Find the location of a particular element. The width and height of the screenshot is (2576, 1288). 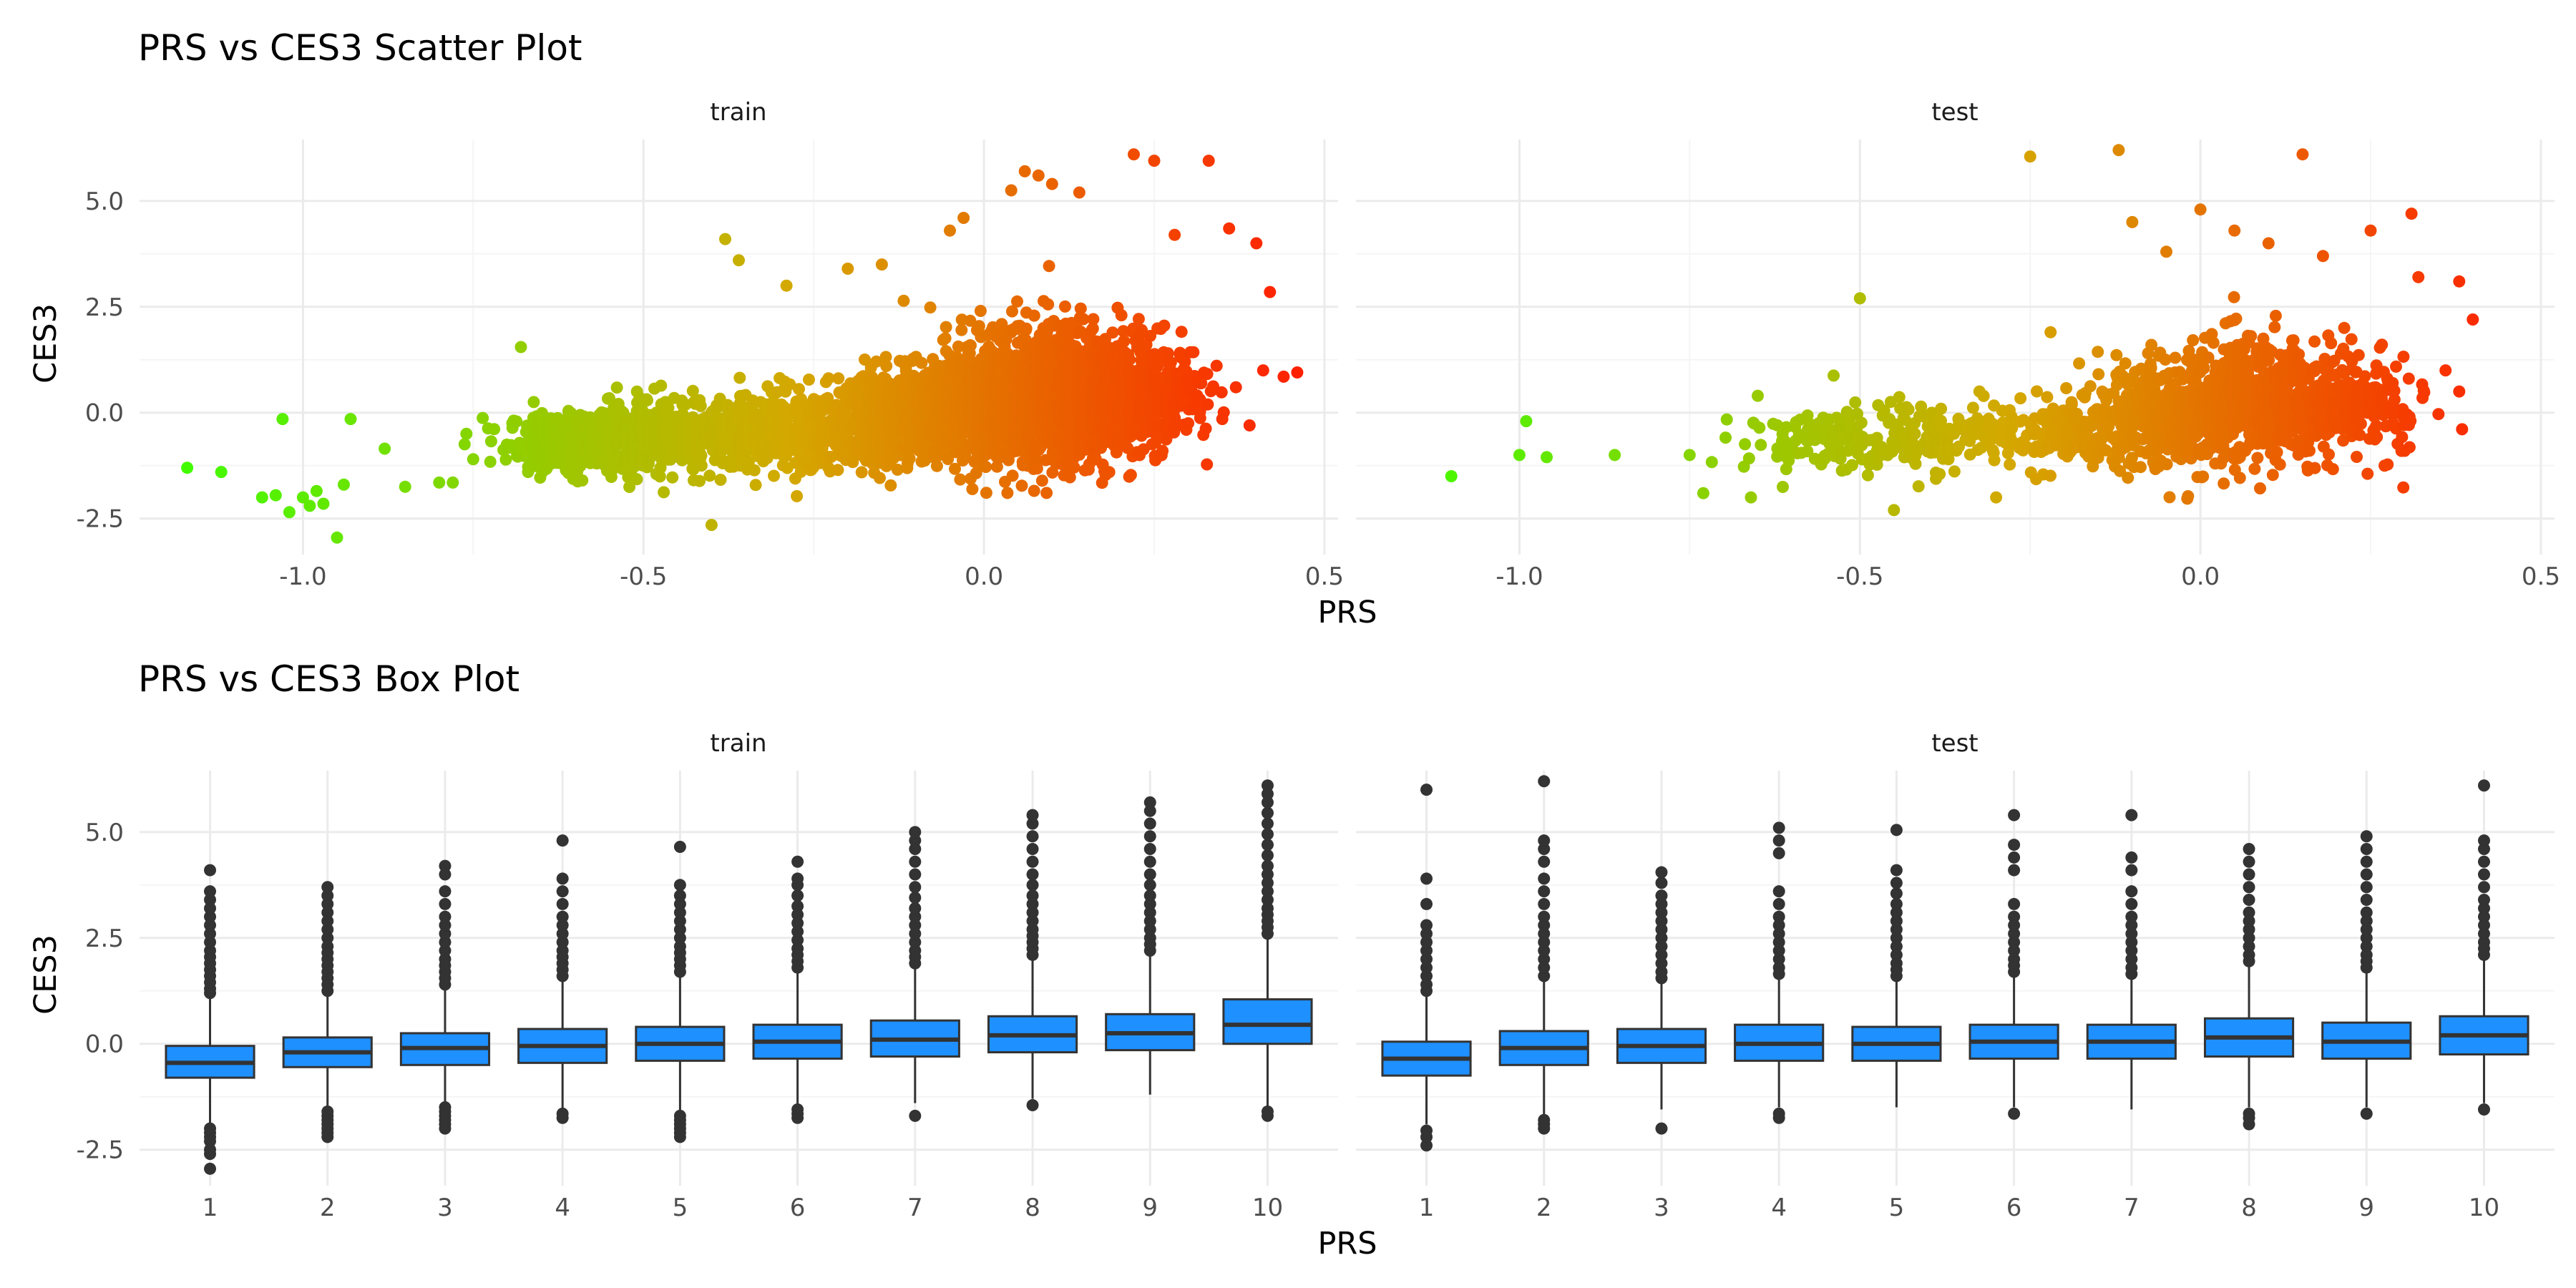

y-tick-label: -2.5 is located at coordinates (100, 519).